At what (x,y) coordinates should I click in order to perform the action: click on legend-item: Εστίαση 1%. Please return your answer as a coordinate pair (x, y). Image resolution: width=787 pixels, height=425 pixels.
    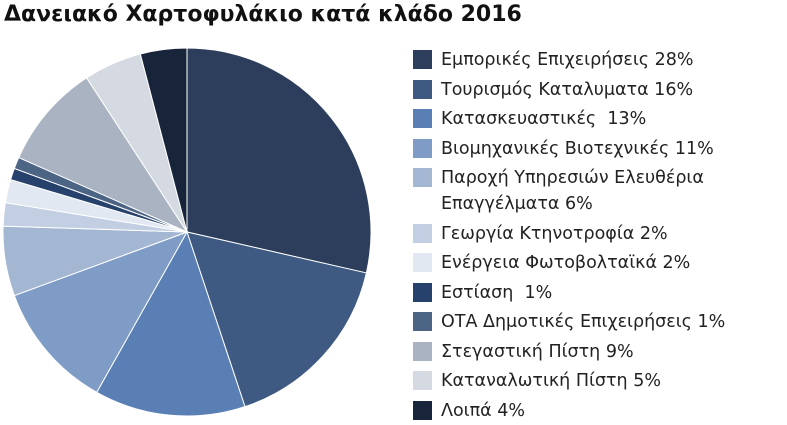
    Looking at the image, I should click on (595, 293).